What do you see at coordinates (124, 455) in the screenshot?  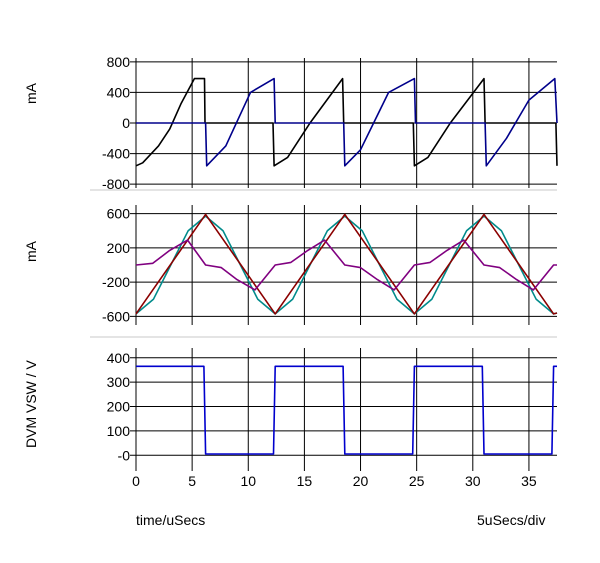 I see `ytick-label-p2-4: -0` at bounding box center [124, 455].